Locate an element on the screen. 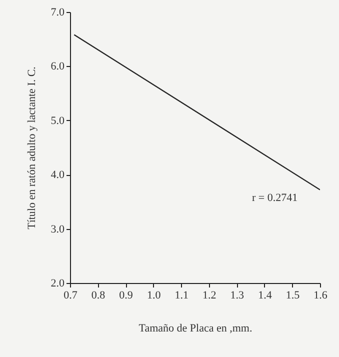  x-tick-label: 1.3 is located at coordinates (237, 296).